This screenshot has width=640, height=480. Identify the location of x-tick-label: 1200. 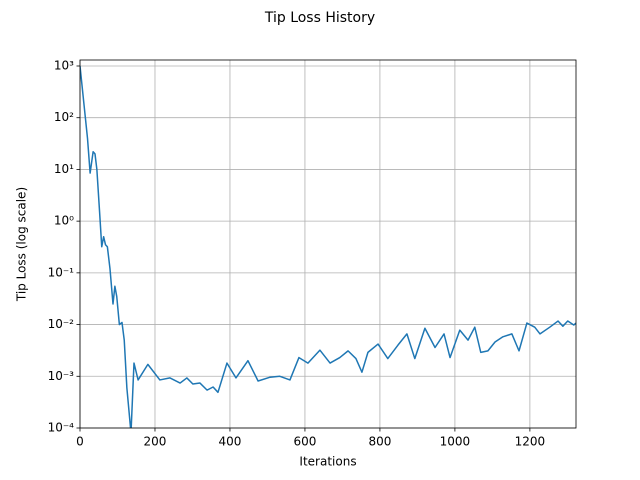
(530, 442).